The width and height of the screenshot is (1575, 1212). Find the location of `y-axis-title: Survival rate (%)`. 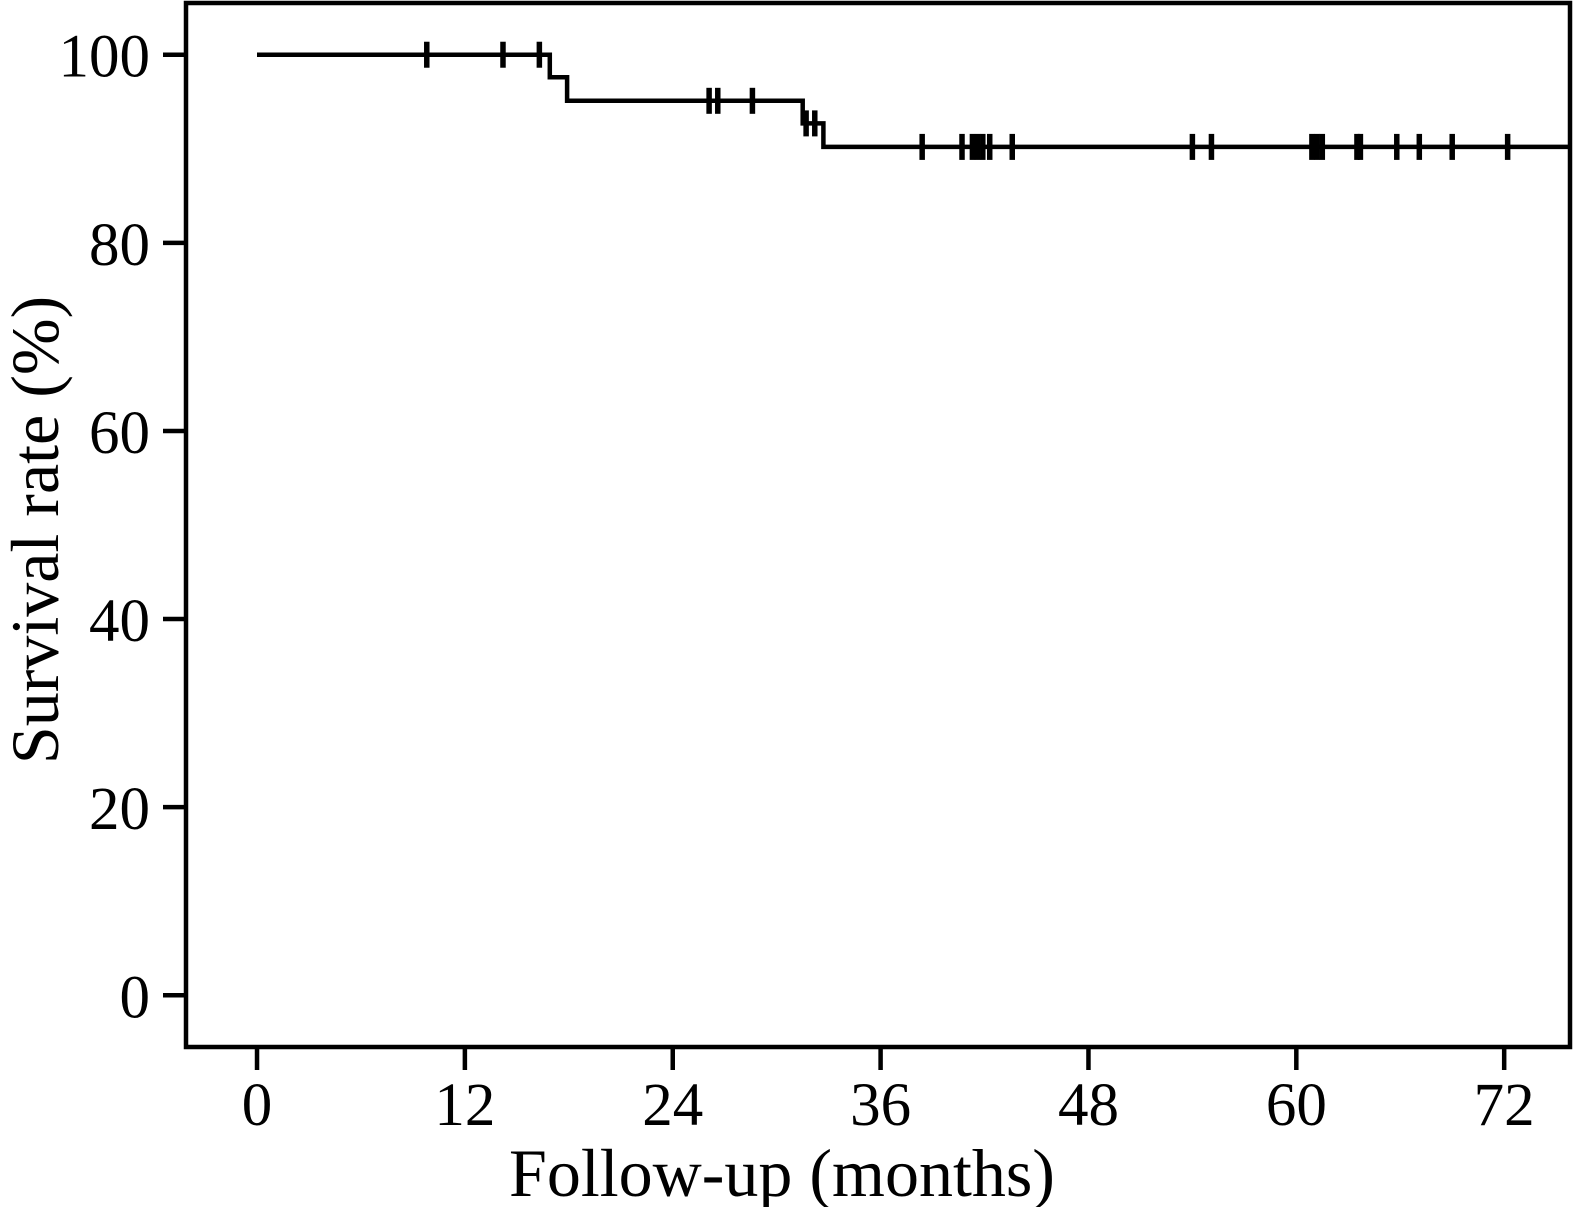

y-axis-title: Survival rate (%) is located at coordinates (36, 530).